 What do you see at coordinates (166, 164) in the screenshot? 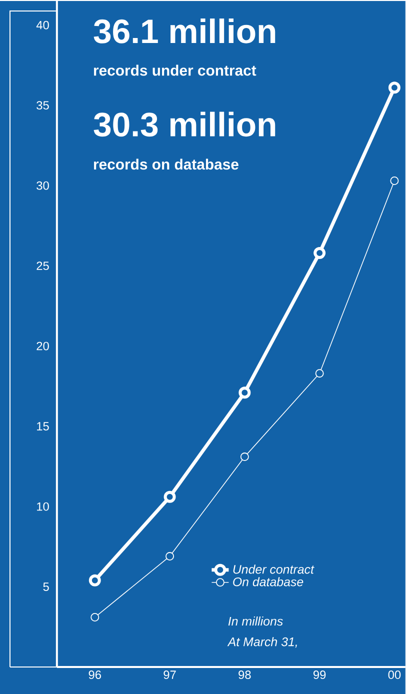
I see `annotation: records on database` at bounding box center [166, 164].